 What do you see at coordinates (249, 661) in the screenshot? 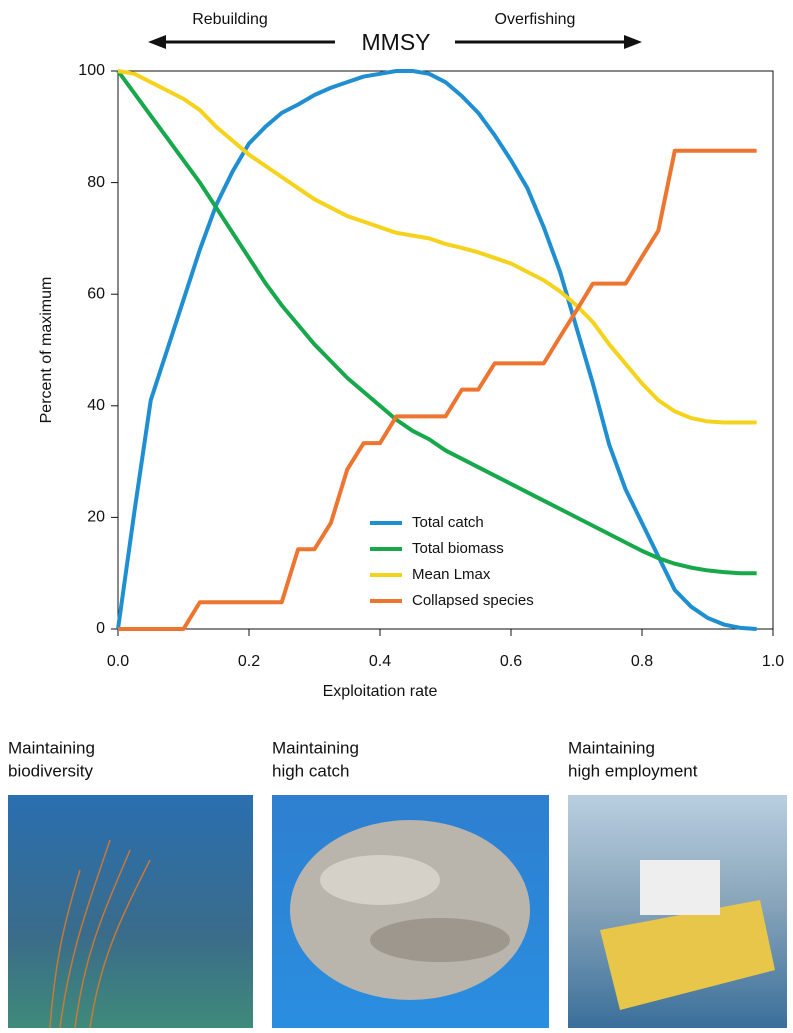
I see `x-tick-label: 0.2` at bounding box center [249, 661].